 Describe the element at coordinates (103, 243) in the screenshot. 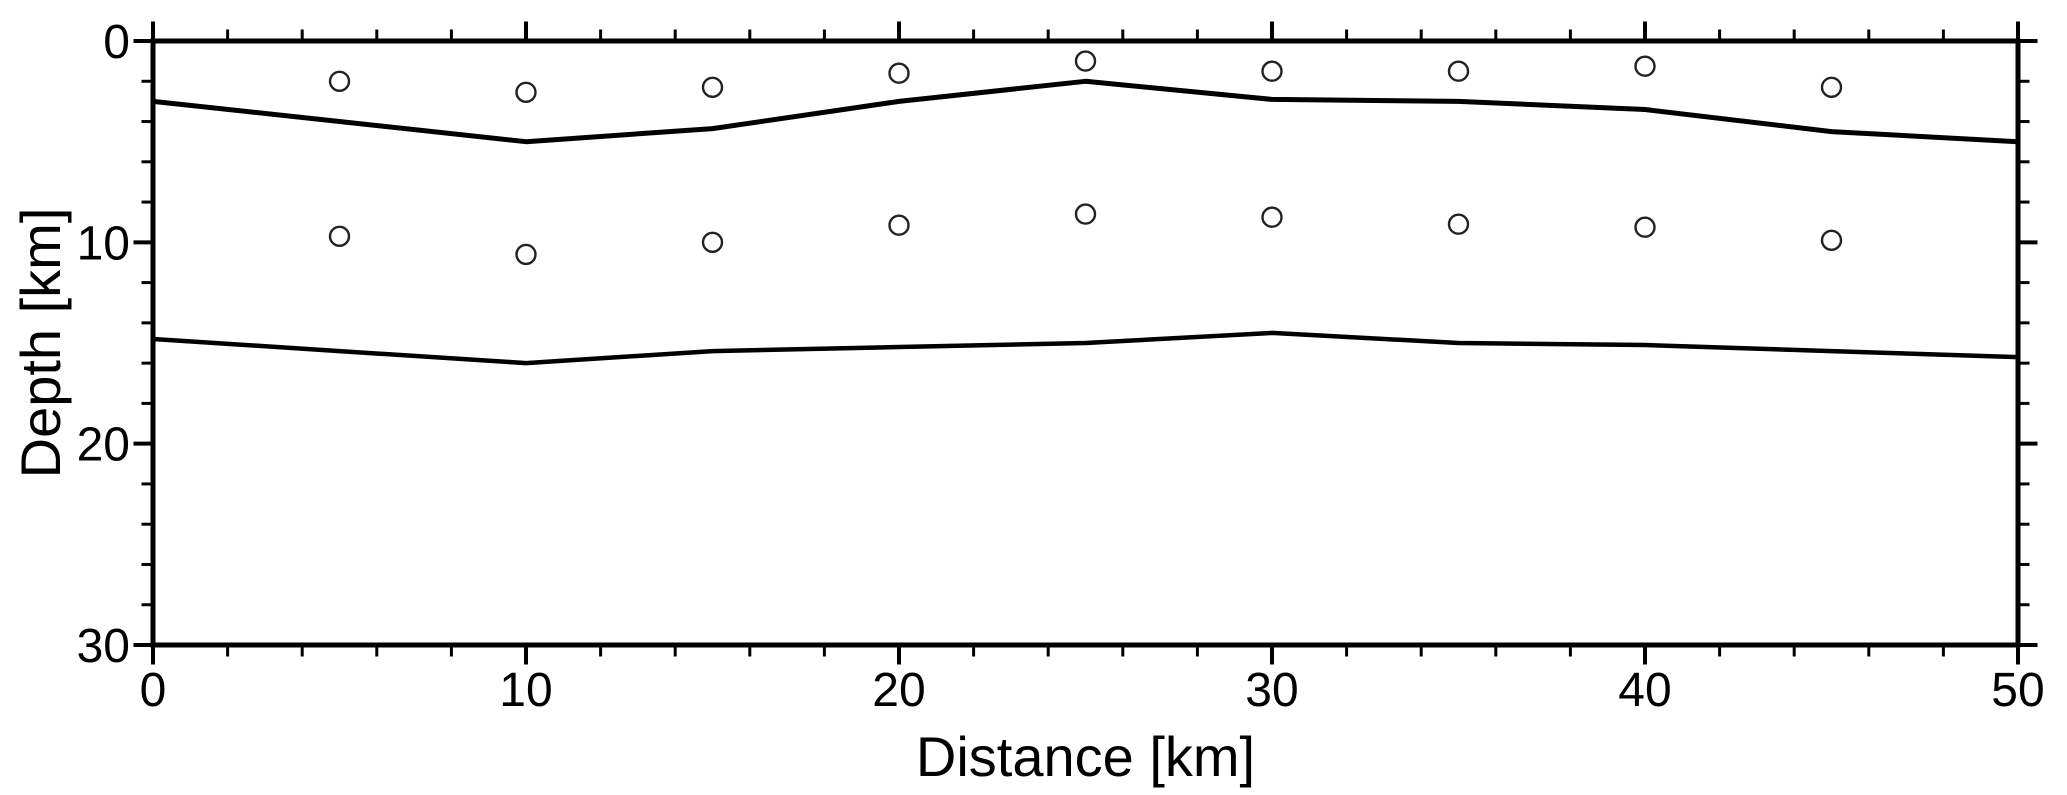

I see `y-tick-label-10: 10` at that location.